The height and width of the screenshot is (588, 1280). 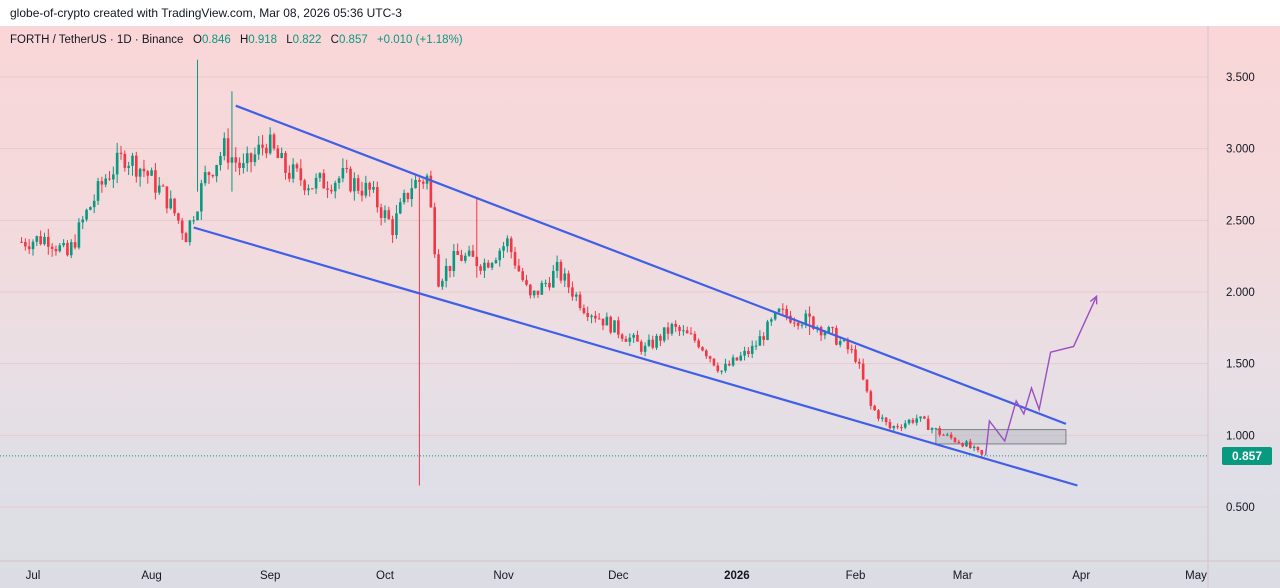 What do you see at coordinates (1196, 576) in the screenshot?
I see `x-tick-label: May` at bounding box center [1196, 576].